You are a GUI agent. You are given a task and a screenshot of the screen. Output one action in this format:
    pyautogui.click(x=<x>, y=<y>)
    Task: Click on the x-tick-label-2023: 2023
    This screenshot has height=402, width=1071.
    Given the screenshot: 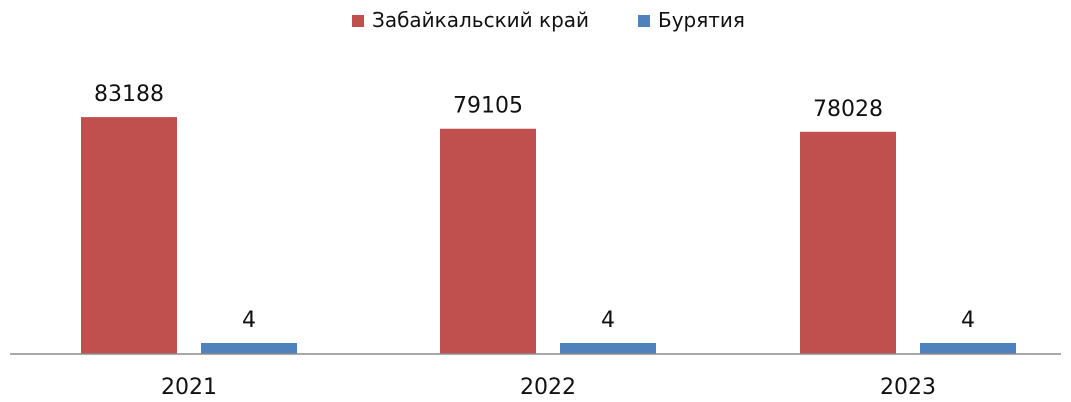 What is the action you would take?
    pyautogui.click(x=908, y=387)
    